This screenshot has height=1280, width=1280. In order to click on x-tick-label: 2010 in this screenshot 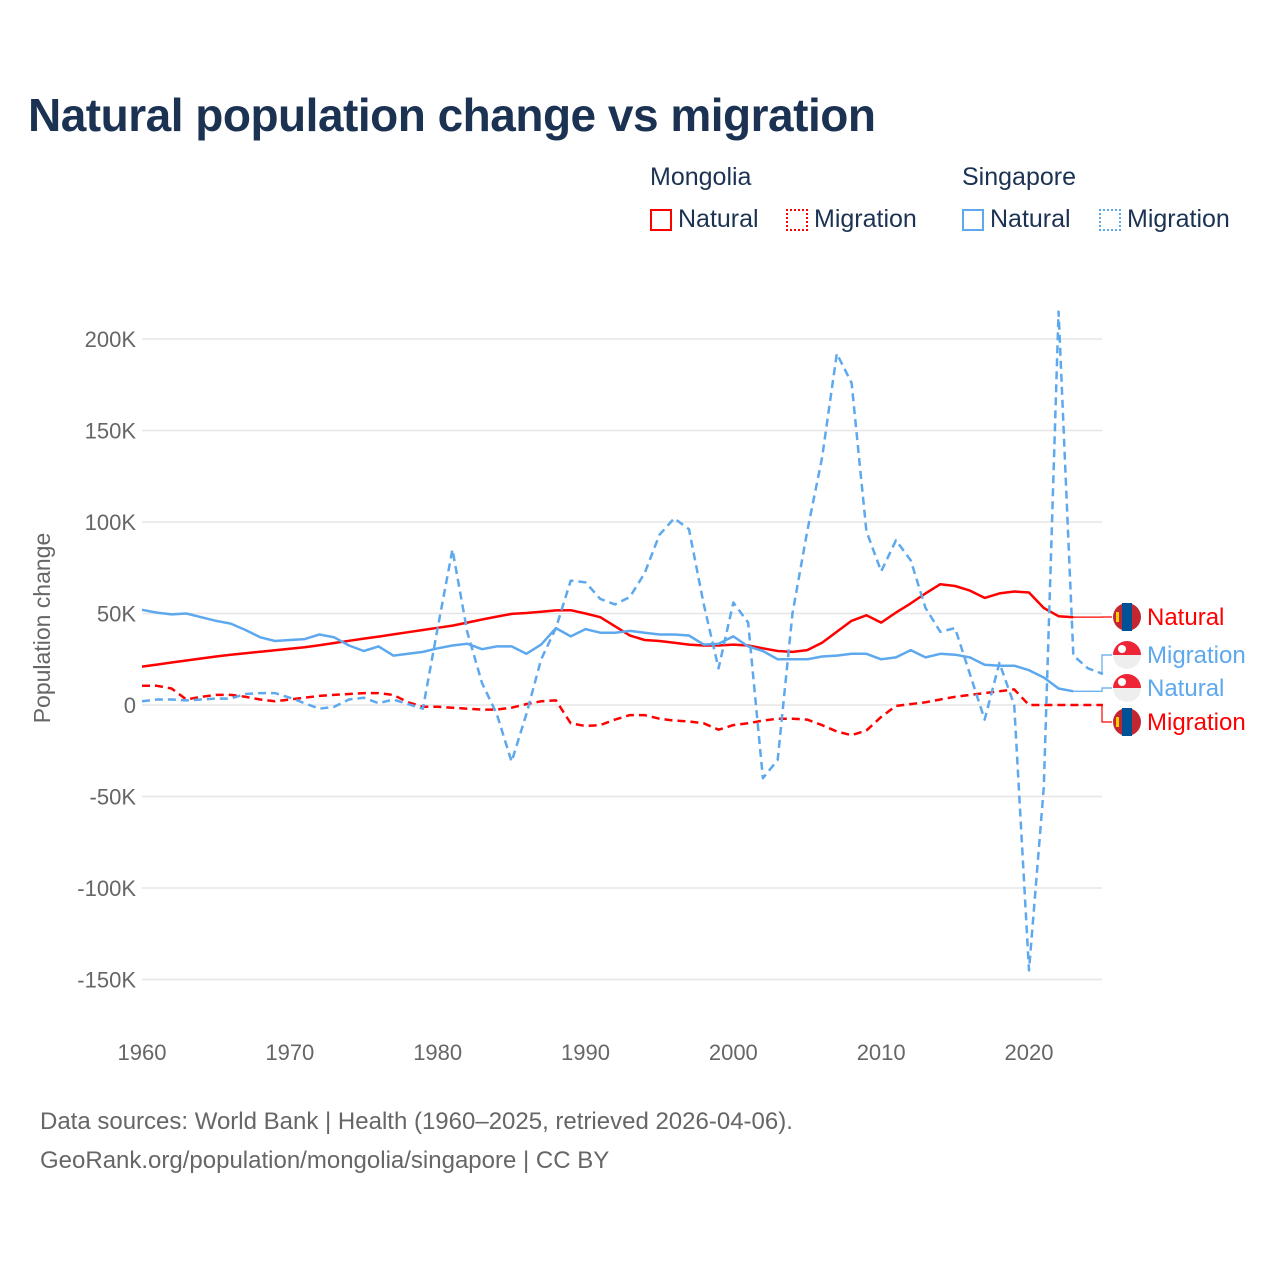, I will do `click(881, 1052)`.